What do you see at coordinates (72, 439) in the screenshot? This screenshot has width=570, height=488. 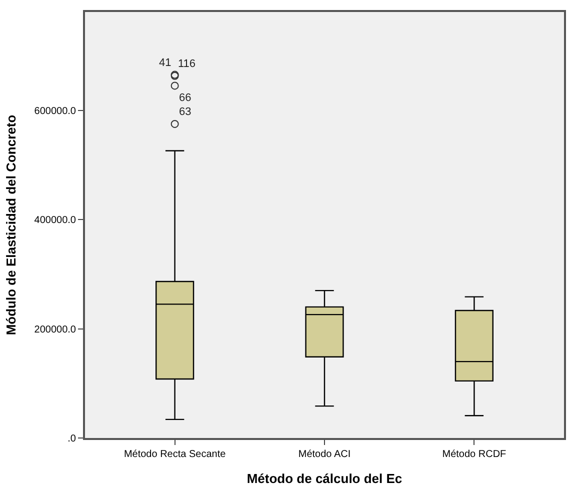 I see `y-tick-label: .0` at bounding box center [72, 439].